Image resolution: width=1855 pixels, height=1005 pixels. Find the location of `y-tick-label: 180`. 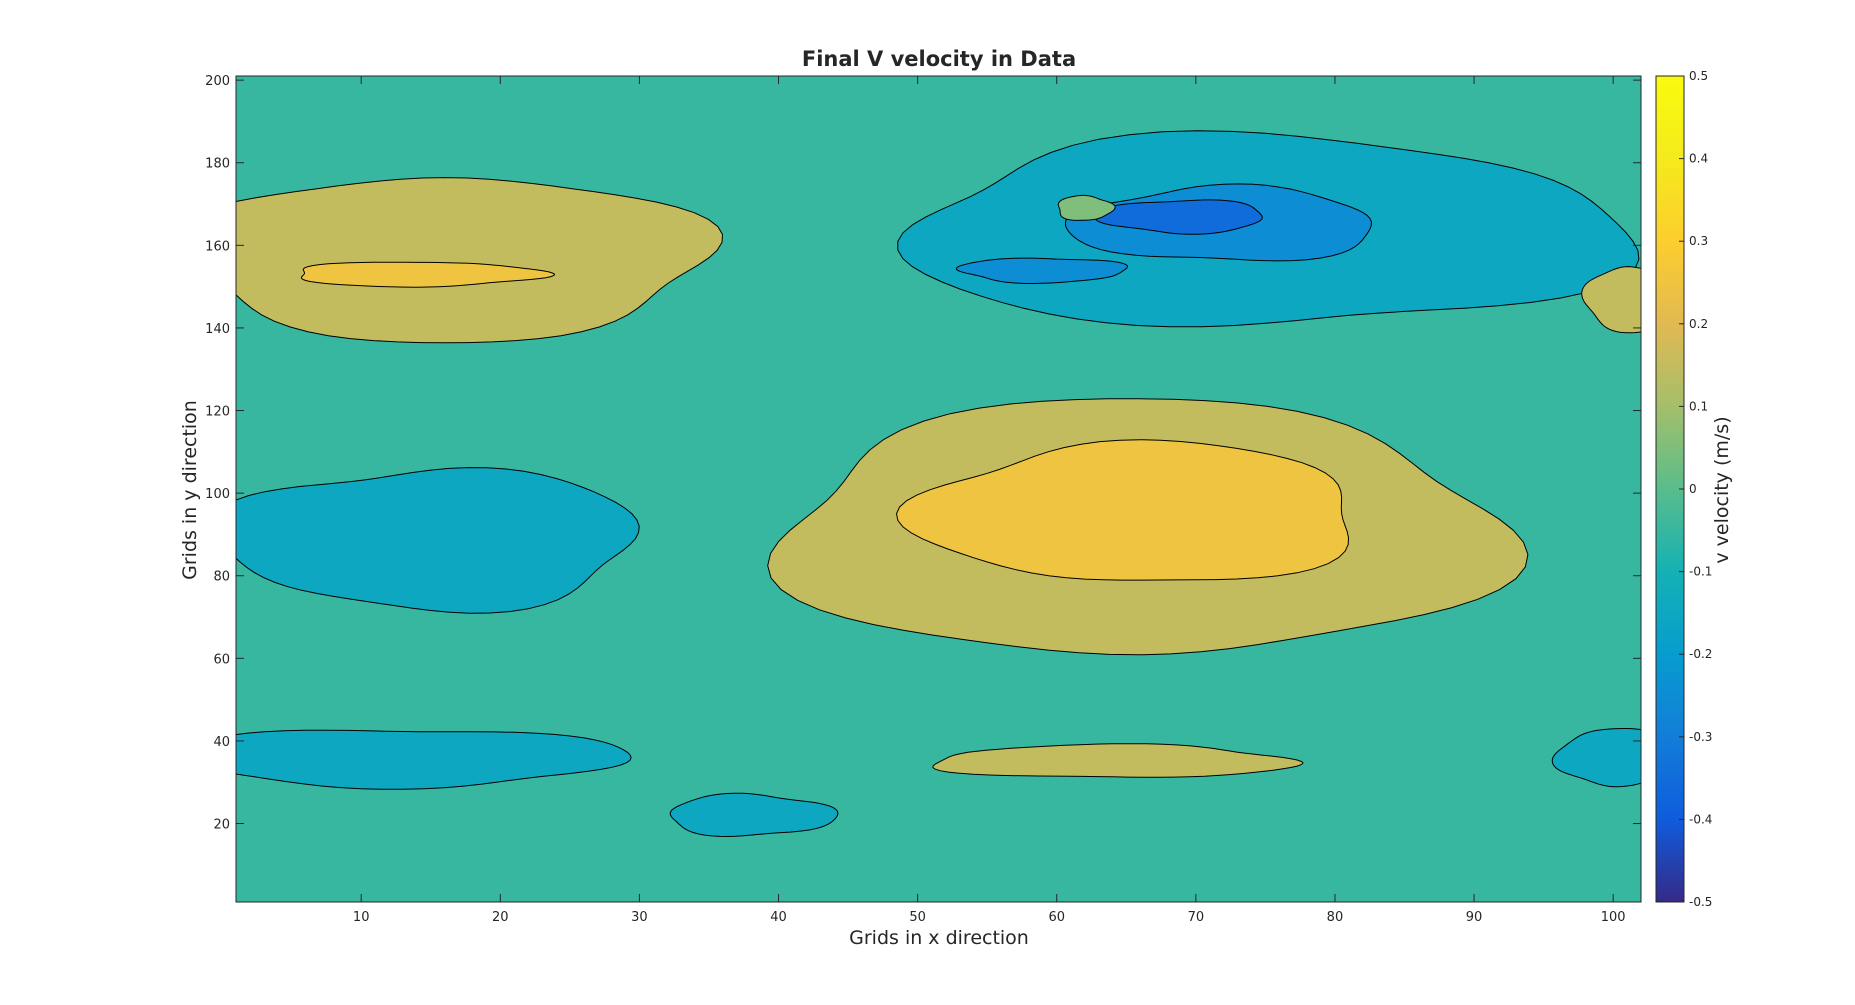

y-tick-label: 180 is located at coordinates (217, 164).